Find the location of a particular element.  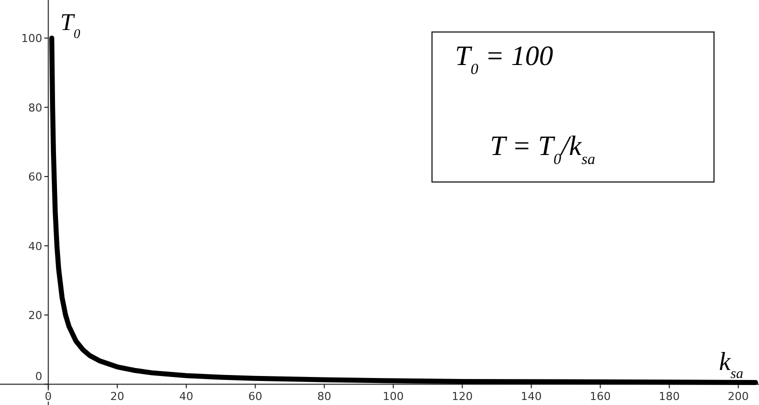

y-tick-label: 80 is located at coordinates (35, 107).